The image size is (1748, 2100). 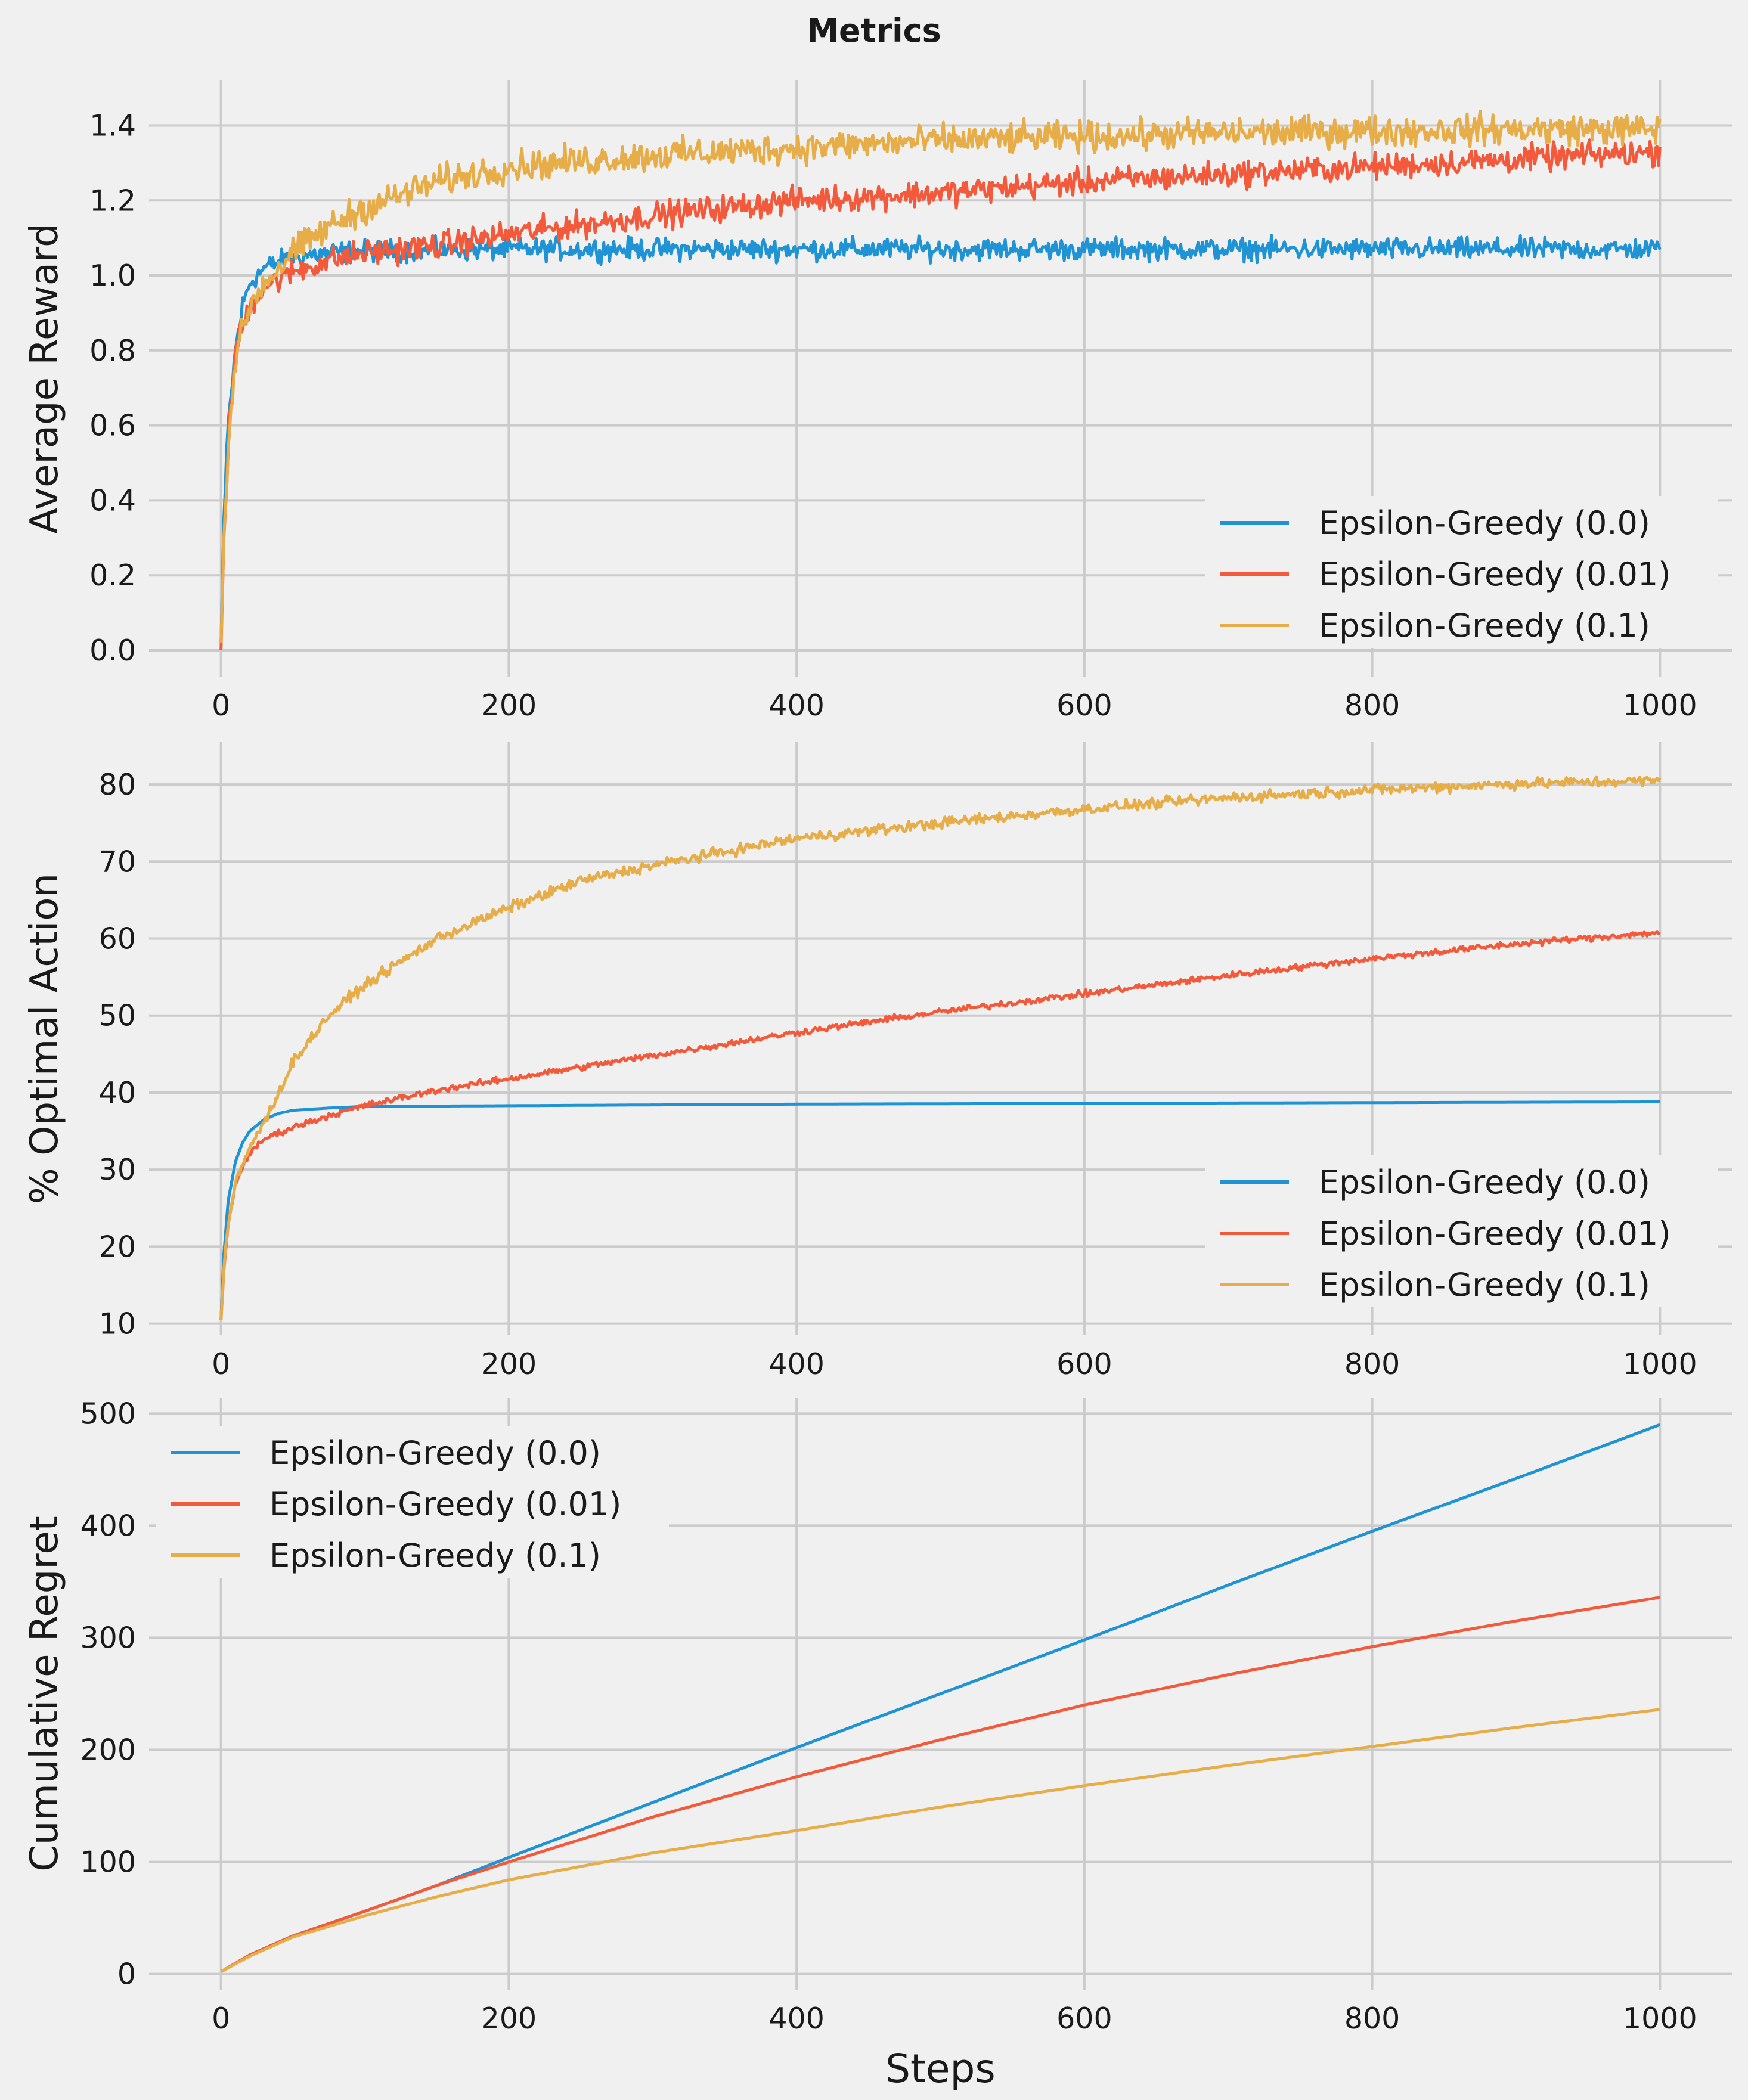 What do you see at coordinates (117, 785) in the screenshot?
I see `y-tick-label: 80` at bounding box center [117, 785].